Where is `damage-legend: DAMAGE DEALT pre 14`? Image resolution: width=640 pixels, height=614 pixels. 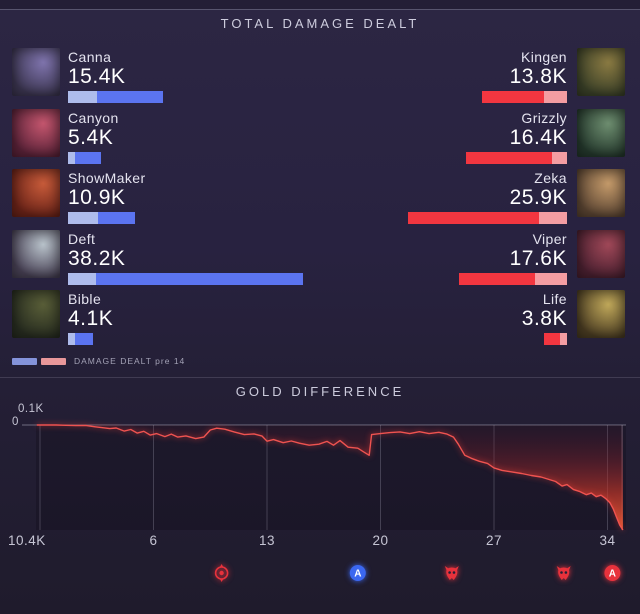
damage-legend: DAMAGE DEALT pre 14 is located at coordinates (98, 361).